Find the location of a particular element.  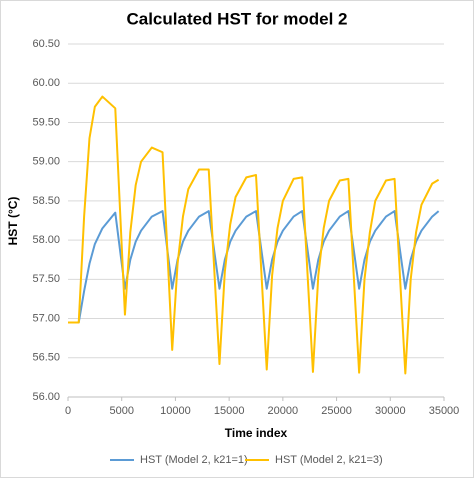

legend-label: HST (Model 2, k21=3) is located at coordinates (329, 460).